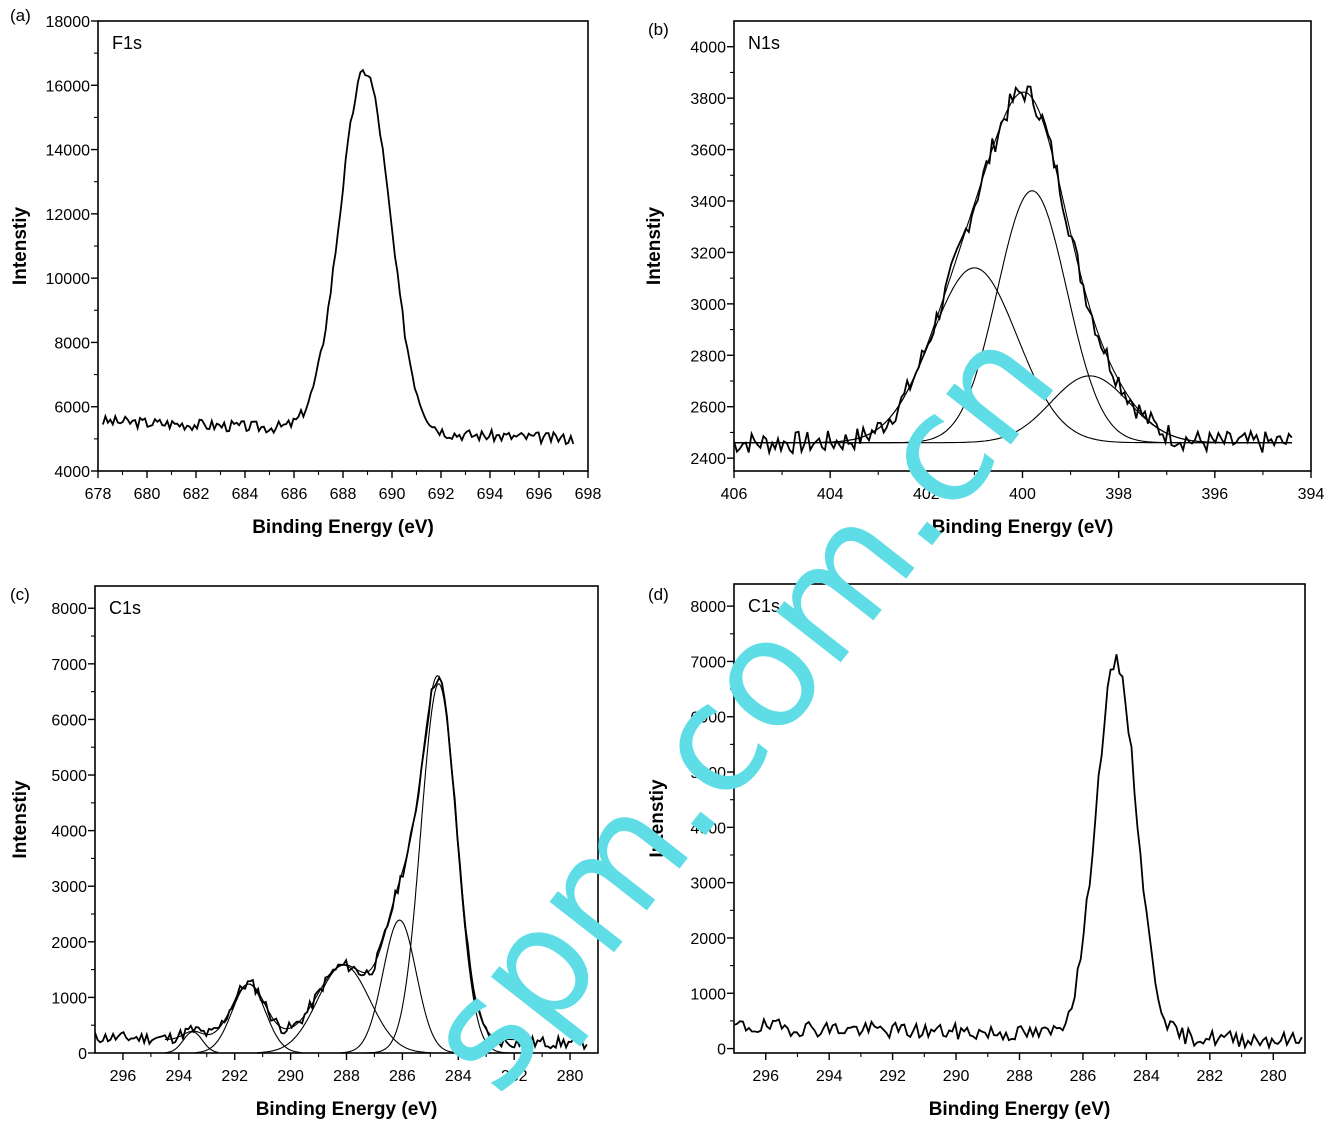 The image size is (1330, 1122). I want to click on y-tick-label: 16000, so click(68, 86).